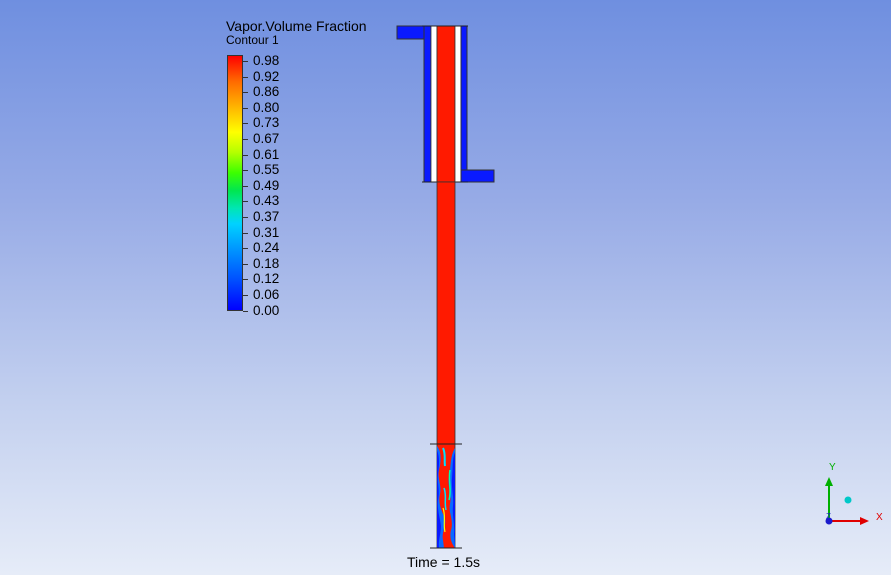 The image size is (891, 575). Describe the element at coordinates (266, 279) in the screenshot. I see `legend-tick-label: 0.12` at that location.